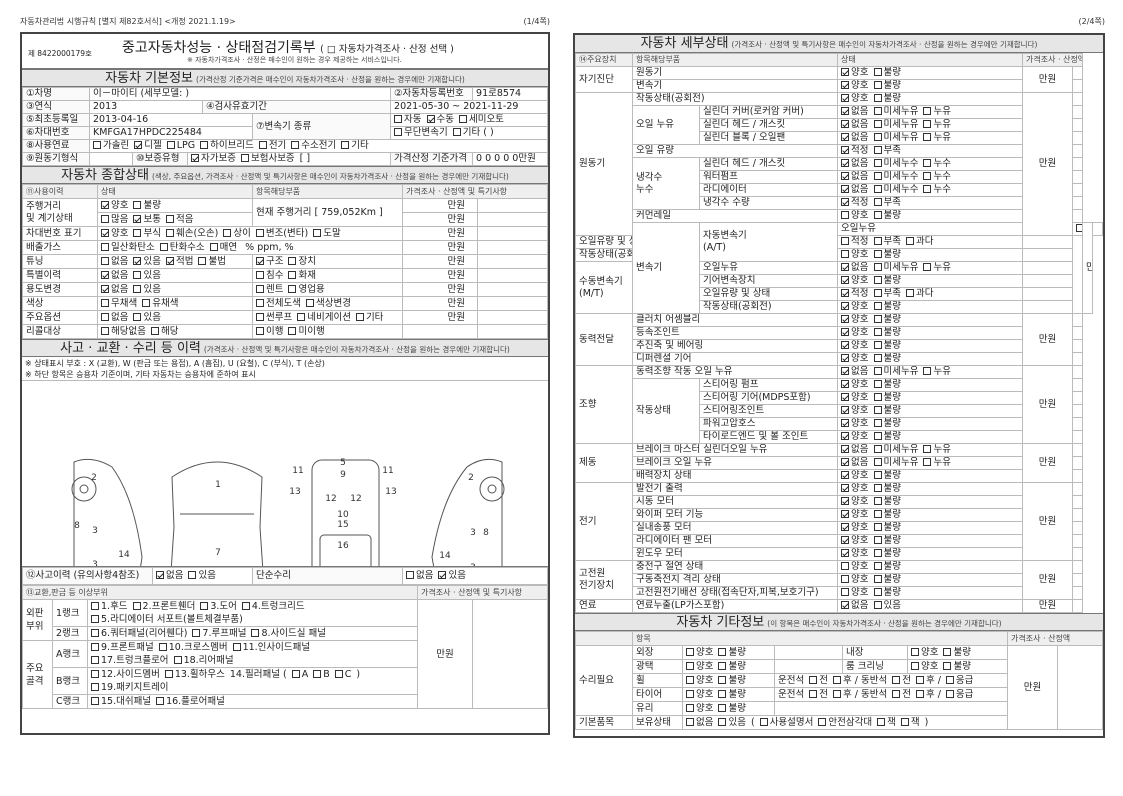  What do you see at coordinates (139, 634) in the screenshot?
I see `checkbox-option: 6.쿼터패널(리어휀다)` at bounding box center [139, 634].